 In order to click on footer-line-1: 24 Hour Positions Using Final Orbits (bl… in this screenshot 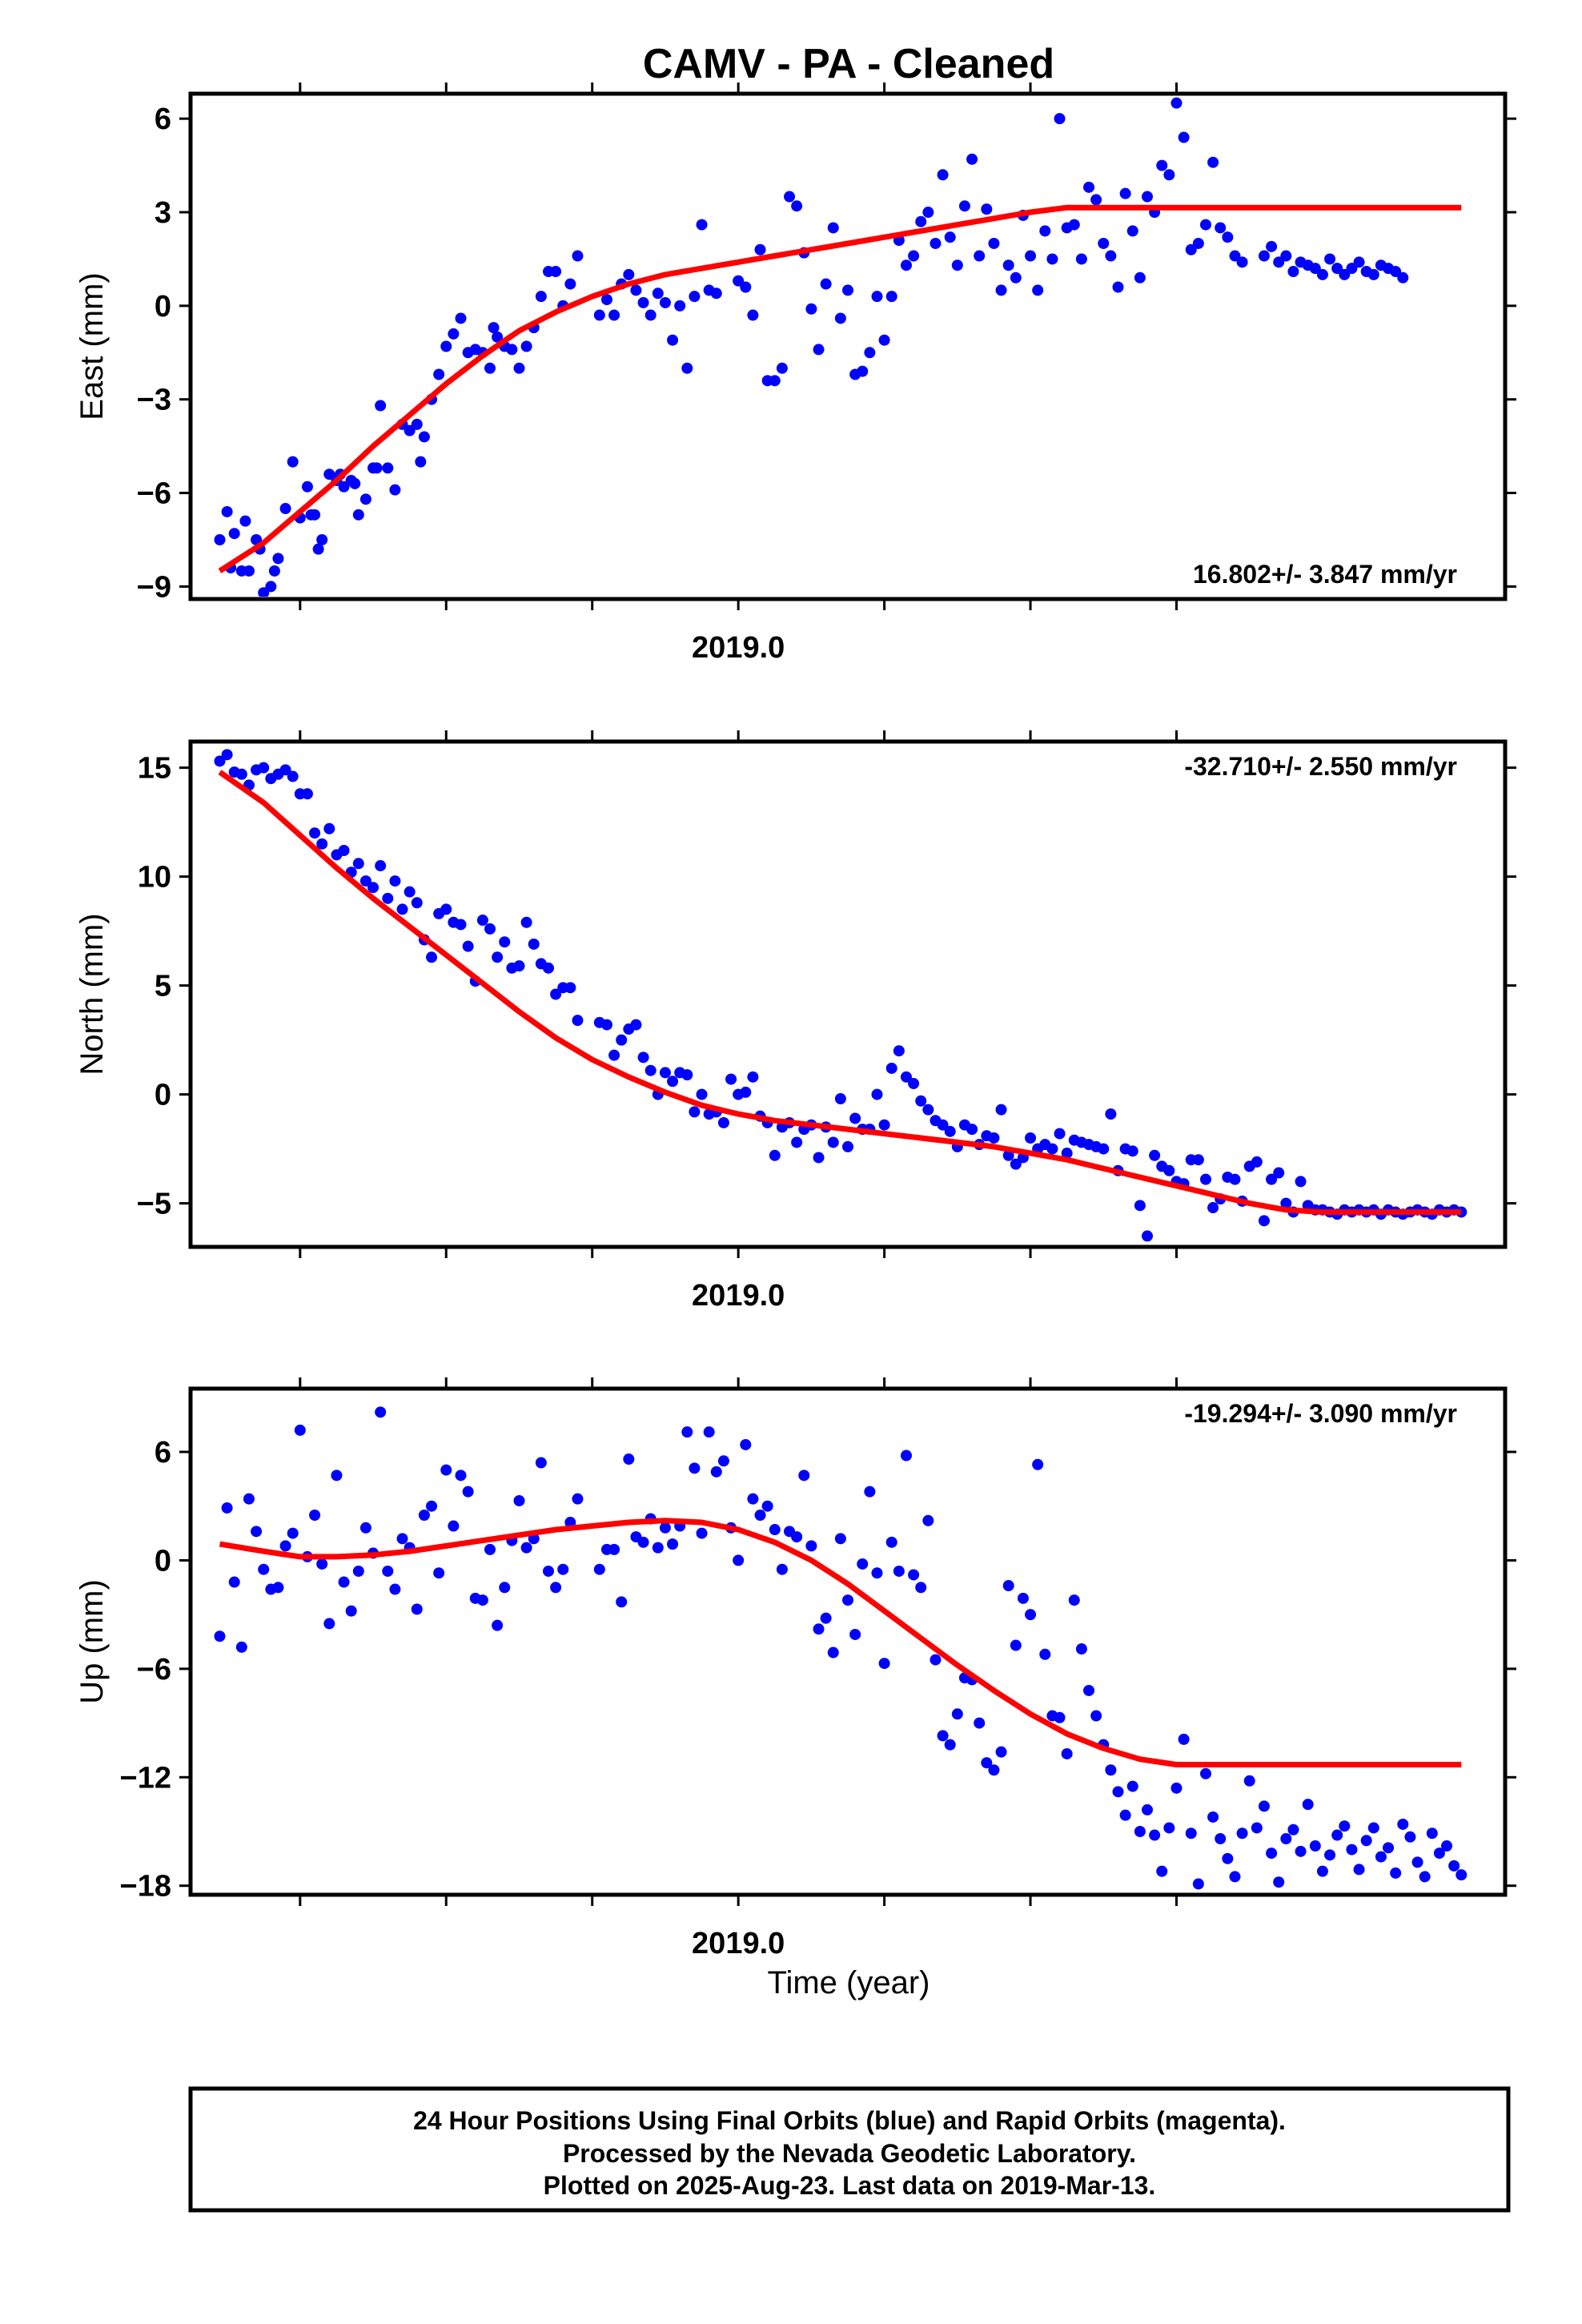, I will do `click(849, 2120)`.